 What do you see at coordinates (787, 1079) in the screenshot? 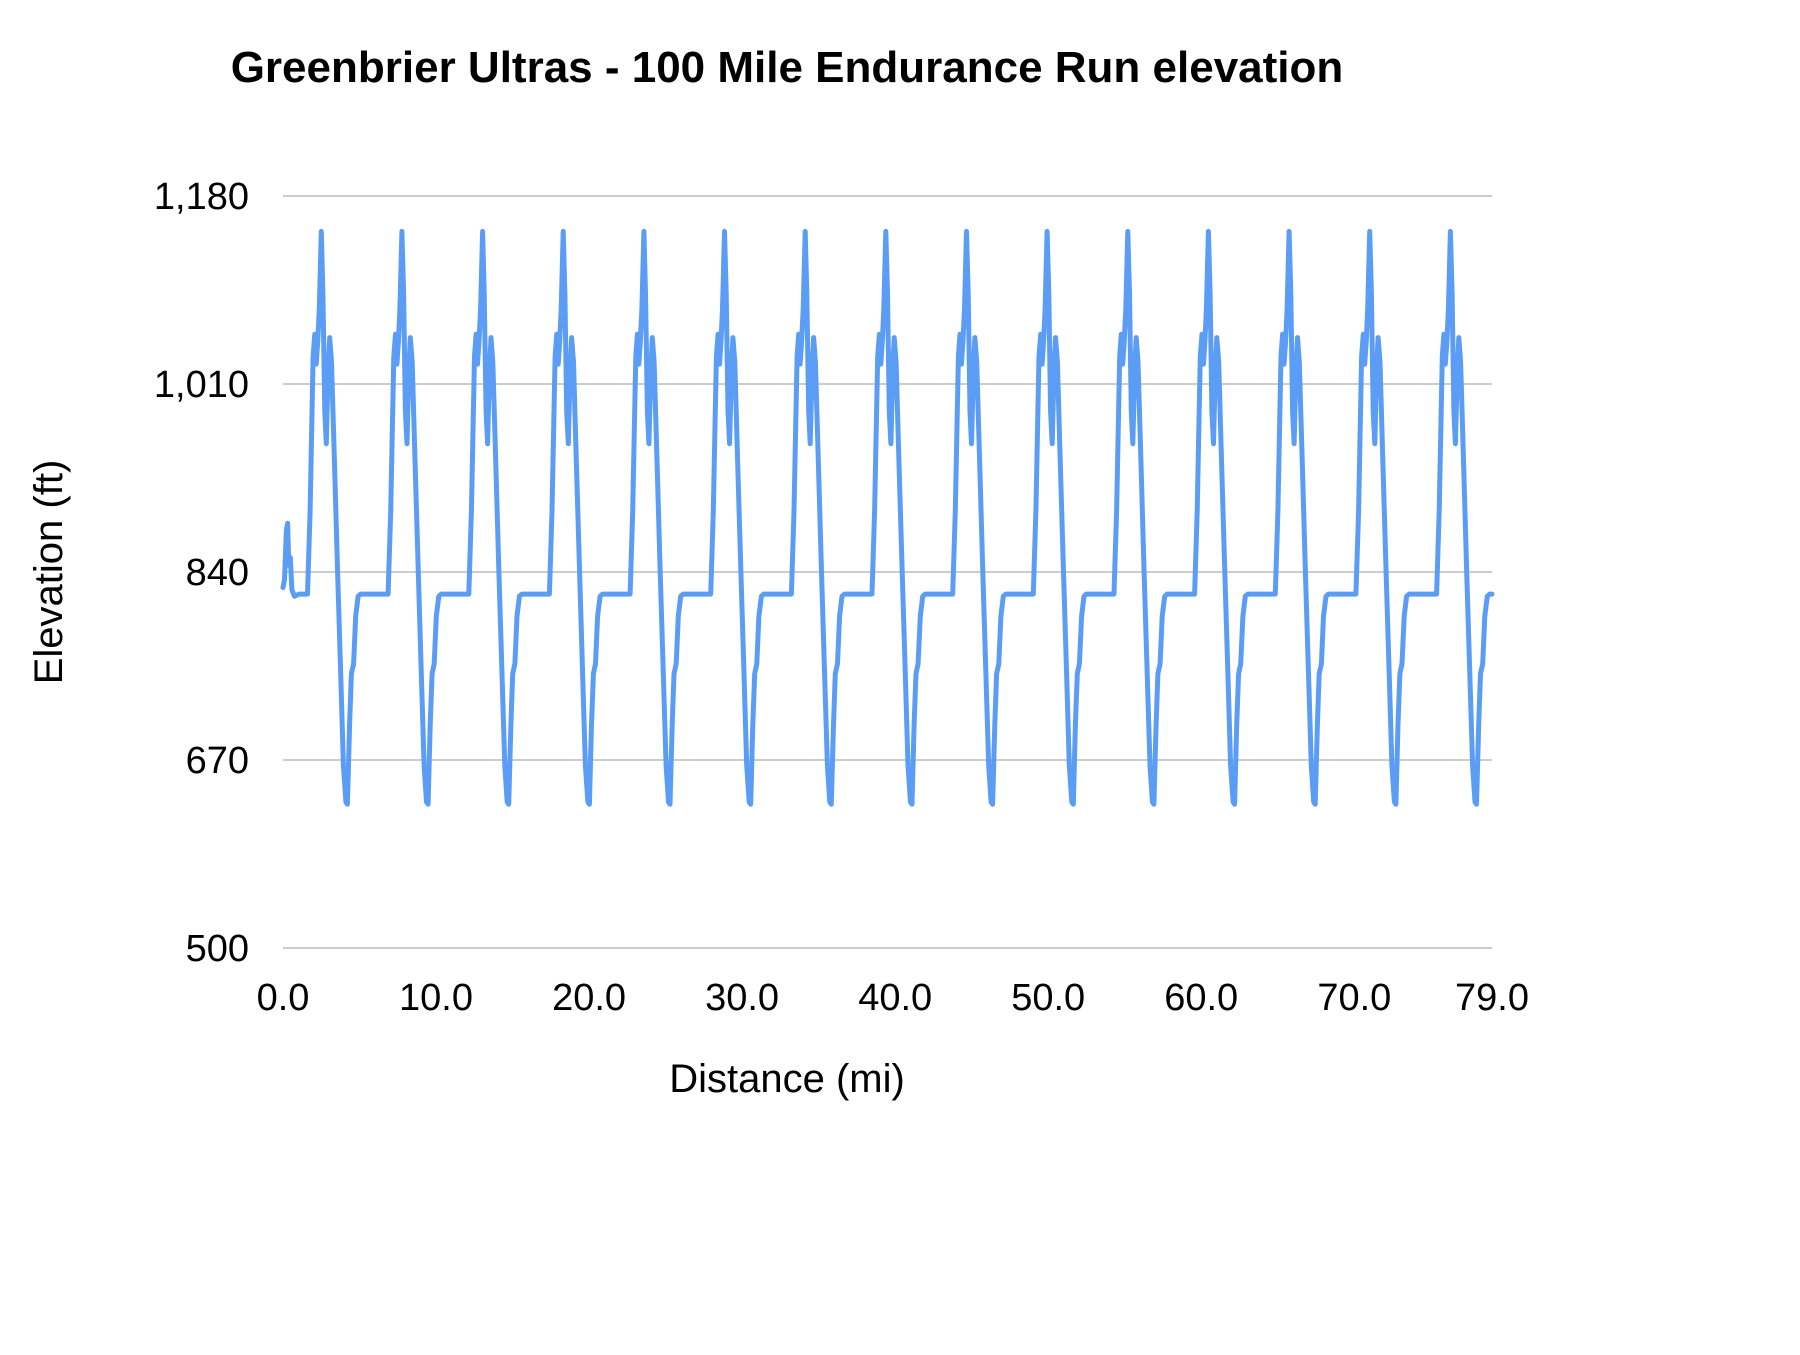
I see `x-axis-title: Distance (mi)` at bounding box center [787, 1079].